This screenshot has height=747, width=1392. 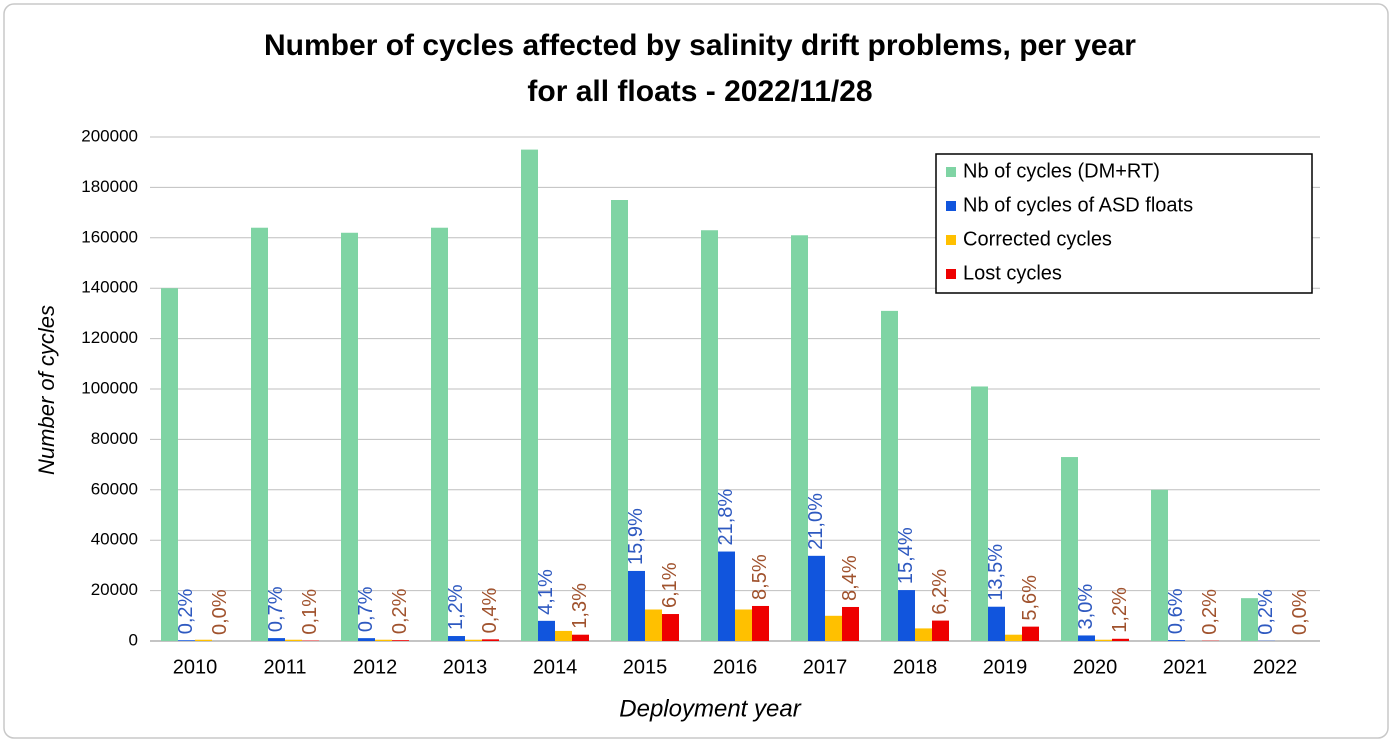 I want to click on x-tick-label: 2021, so click(x=1185, y=667).